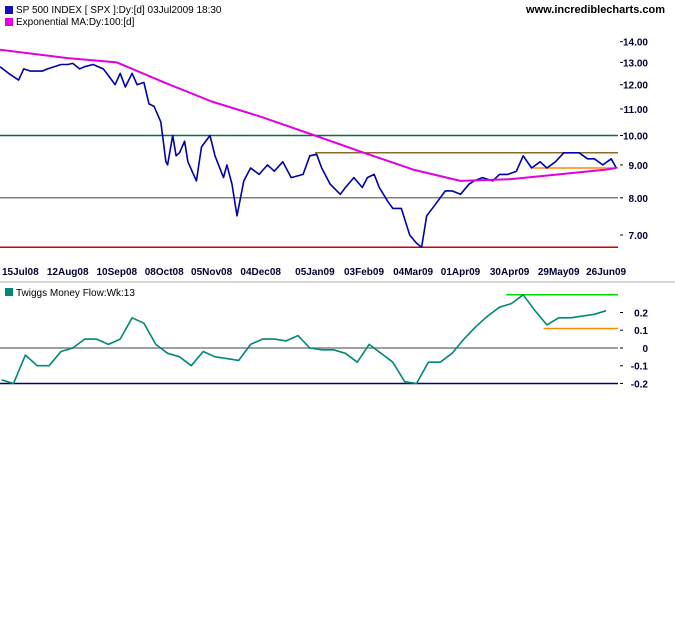 Image resolution: width=675 pixels, height=622 pixels. What do you see at coordinates (212, 272) in the screenshot?
I see `price-x-tick-label: 05Nov08` at bounding box center [212, 272].